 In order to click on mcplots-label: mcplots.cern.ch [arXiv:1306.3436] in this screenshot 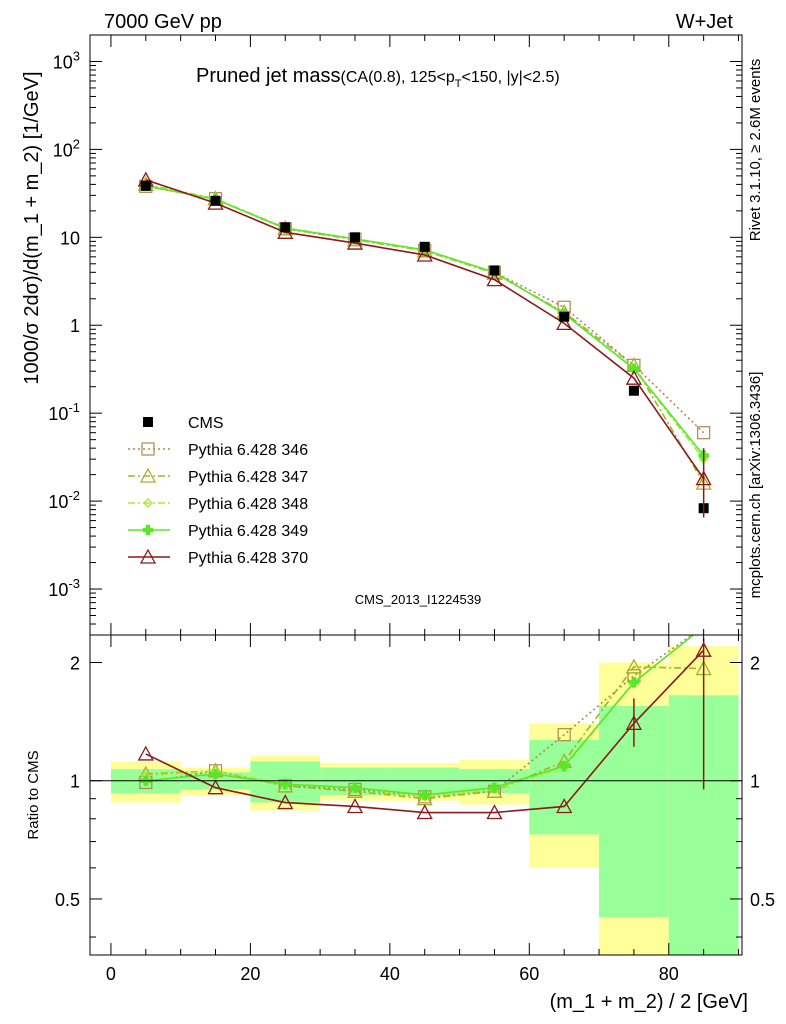, I will do `click(755, 485)`.